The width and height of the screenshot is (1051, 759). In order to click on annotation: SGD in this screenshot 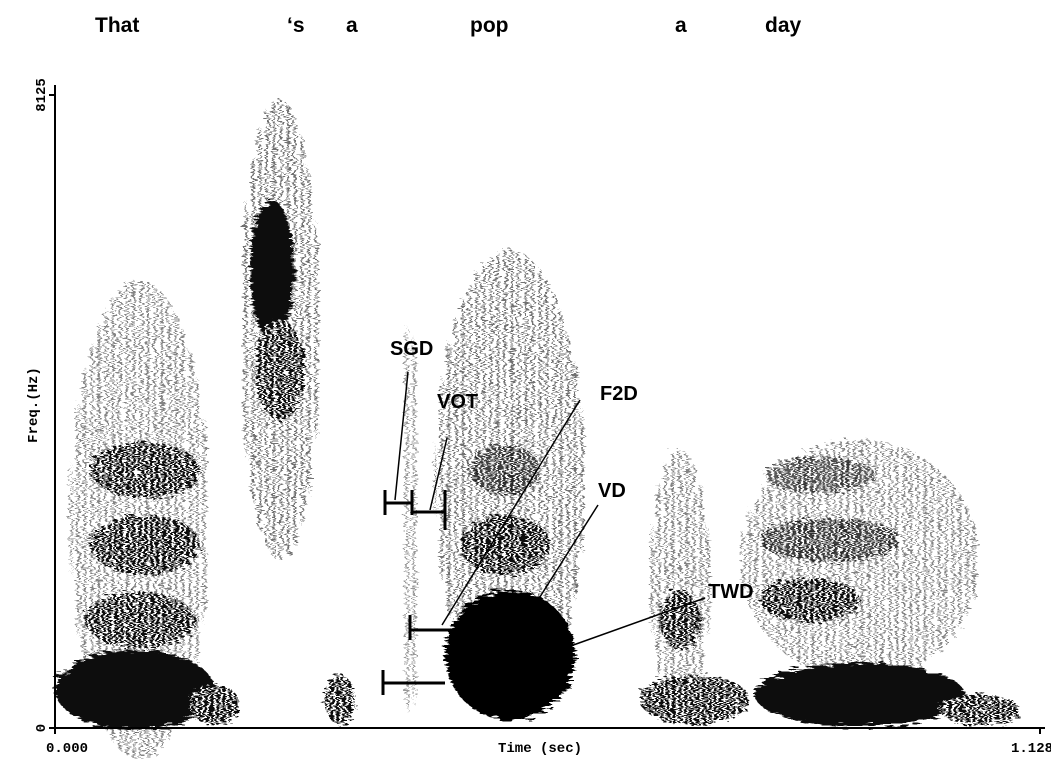, I will do `click(411, 349)`.